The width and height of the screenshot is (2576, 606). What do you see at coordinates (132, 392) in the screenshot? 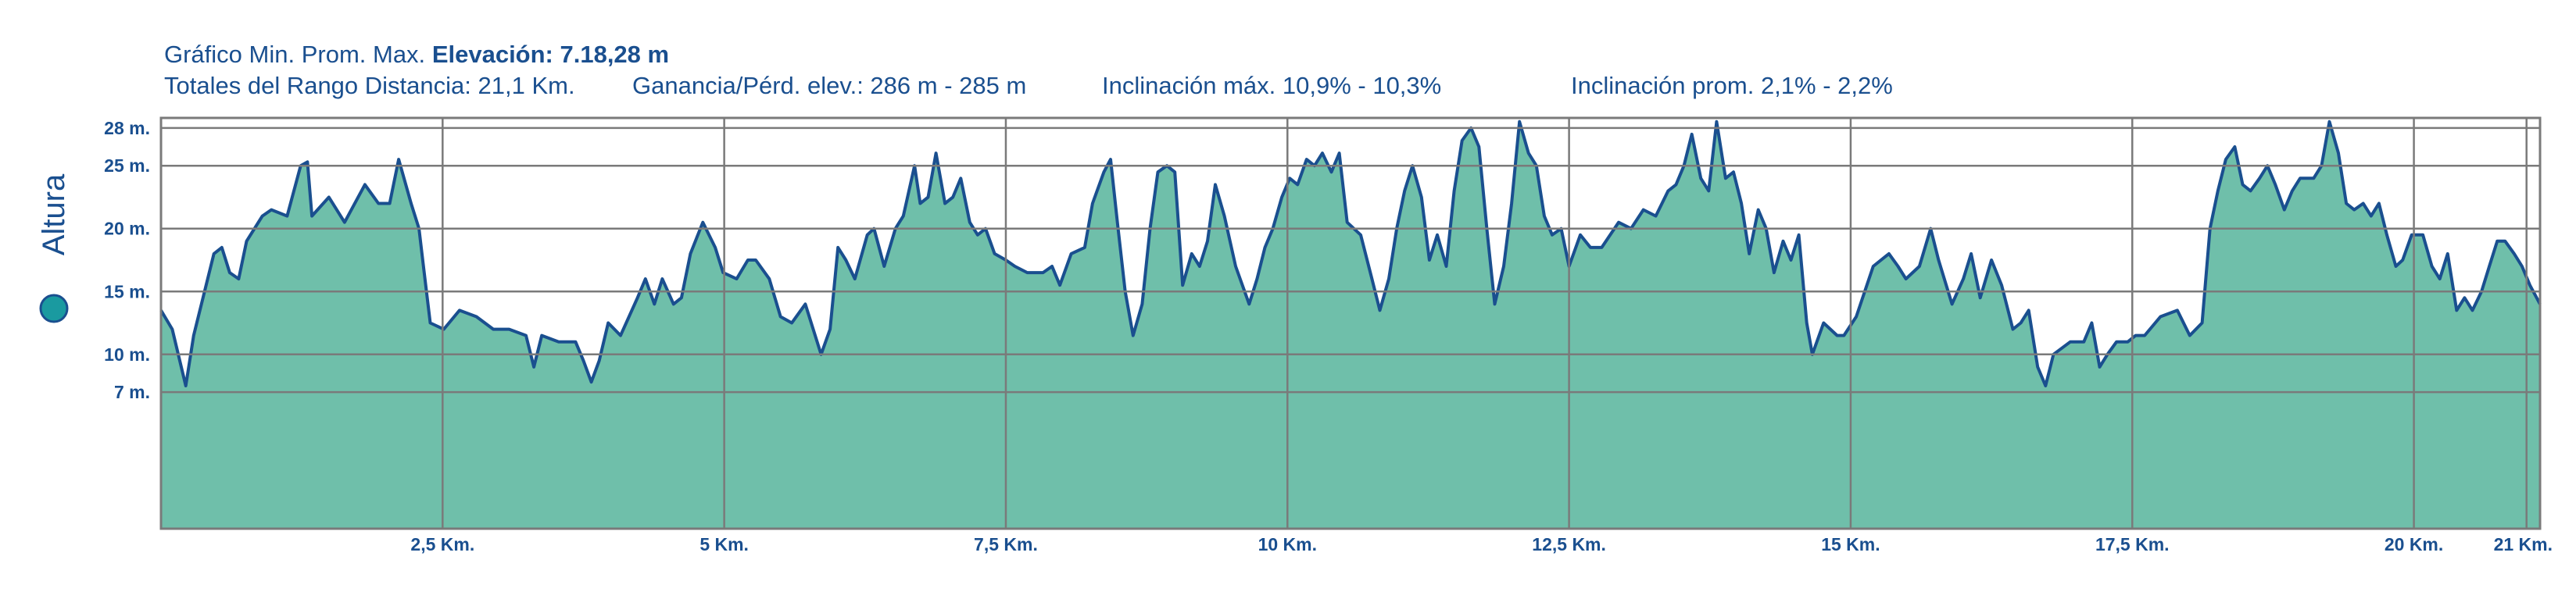
I see `y-tick-label: 7 m.` at bounding box center [132, 392].